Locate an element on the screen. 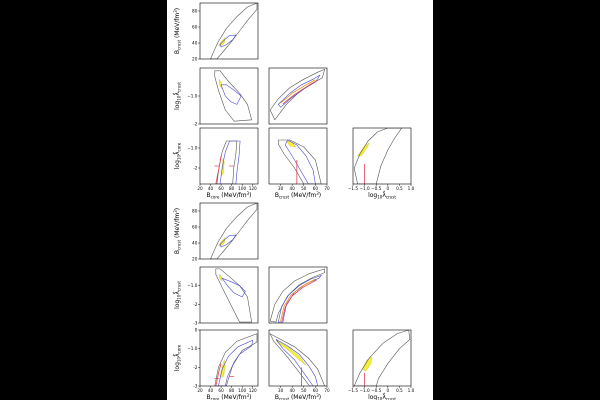 The image size is (600, 400). panel-lower-logcrust-logcore: −1.5 −1.0 −0.5 0 0.5 1.0 is located at coordinates (381, 361).